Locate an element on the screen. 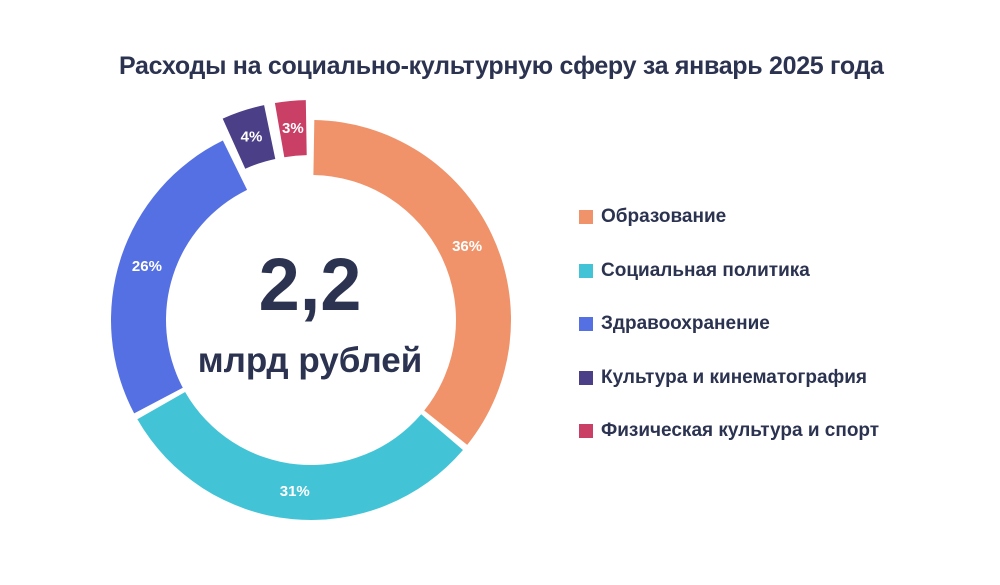  slice-education is located at coordinates (412, 282).